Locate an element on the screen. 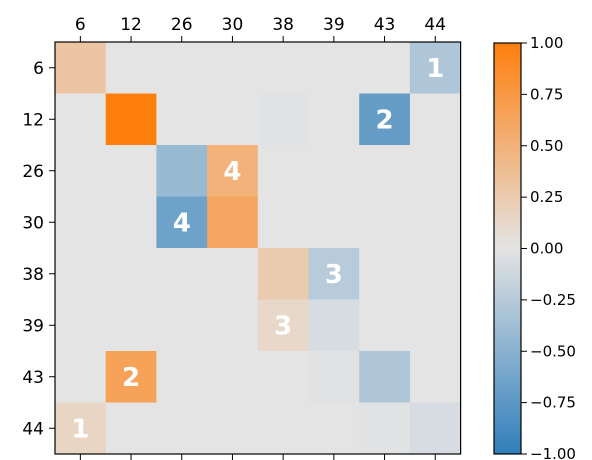 This screenshot has height=460, width=592. x-tick-label: 44 is located at coordinates (435, 25).